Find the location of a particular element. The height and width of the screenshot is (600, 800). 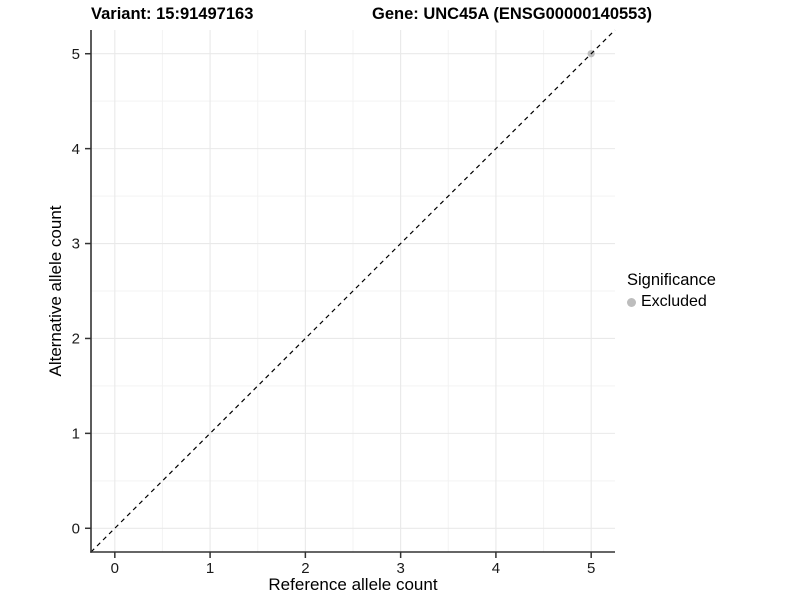

y-tick-label: 2 is located at coordinates (76, 339).